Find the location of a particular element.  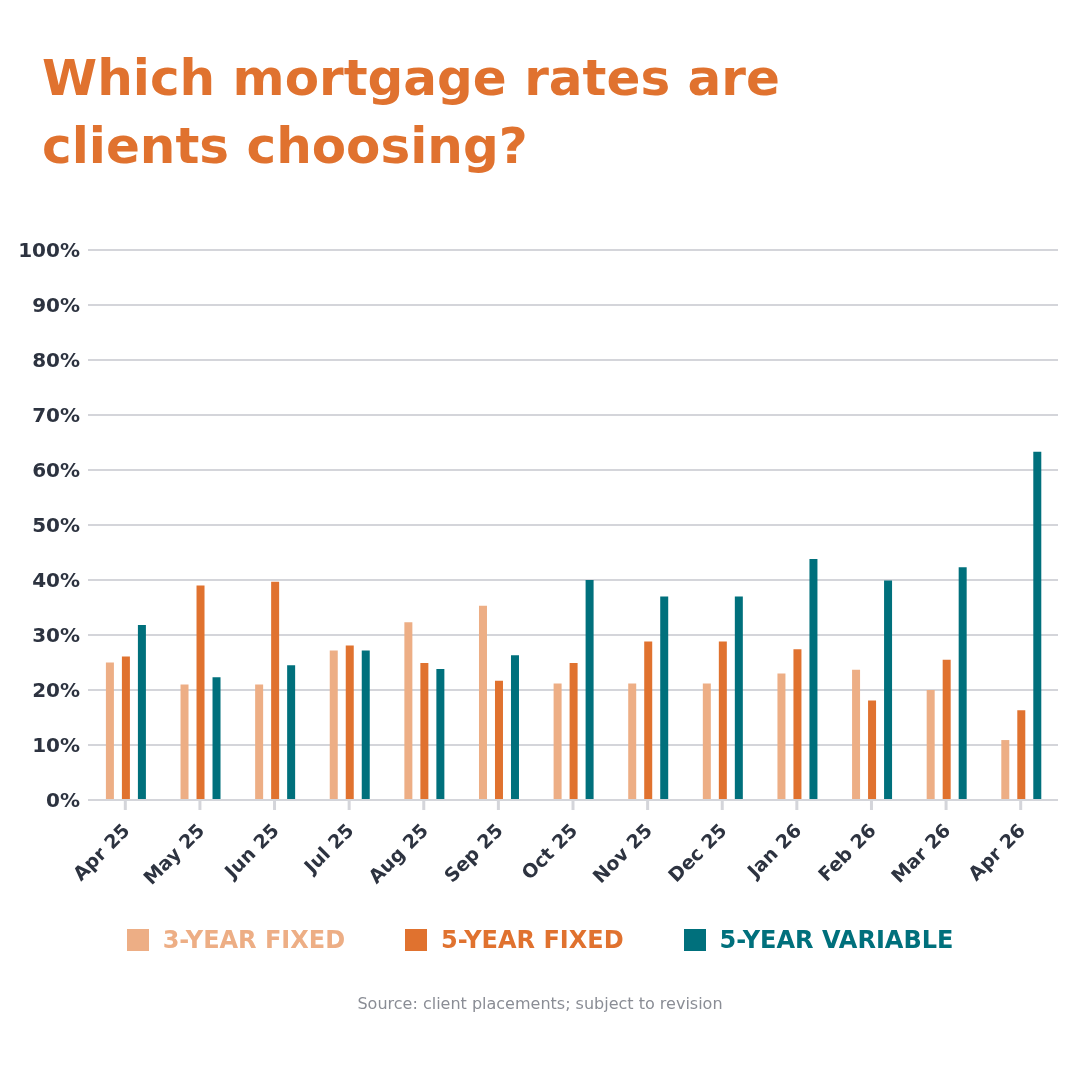

y-tick-label: 0% is located at coordinates (63, 800).